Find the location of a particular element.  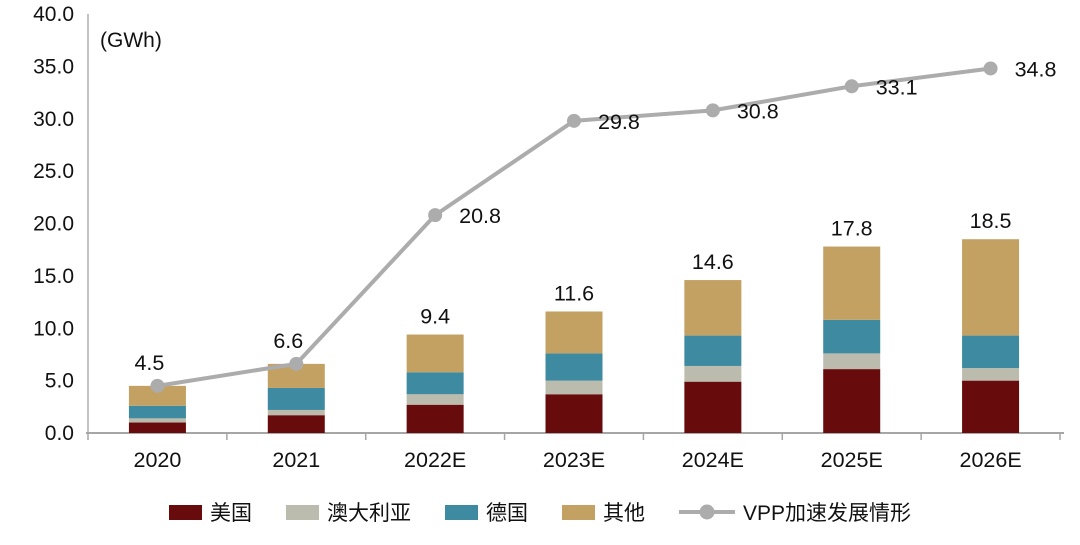

y-tick-label: 15.0 is located at coordinates (53, 276).